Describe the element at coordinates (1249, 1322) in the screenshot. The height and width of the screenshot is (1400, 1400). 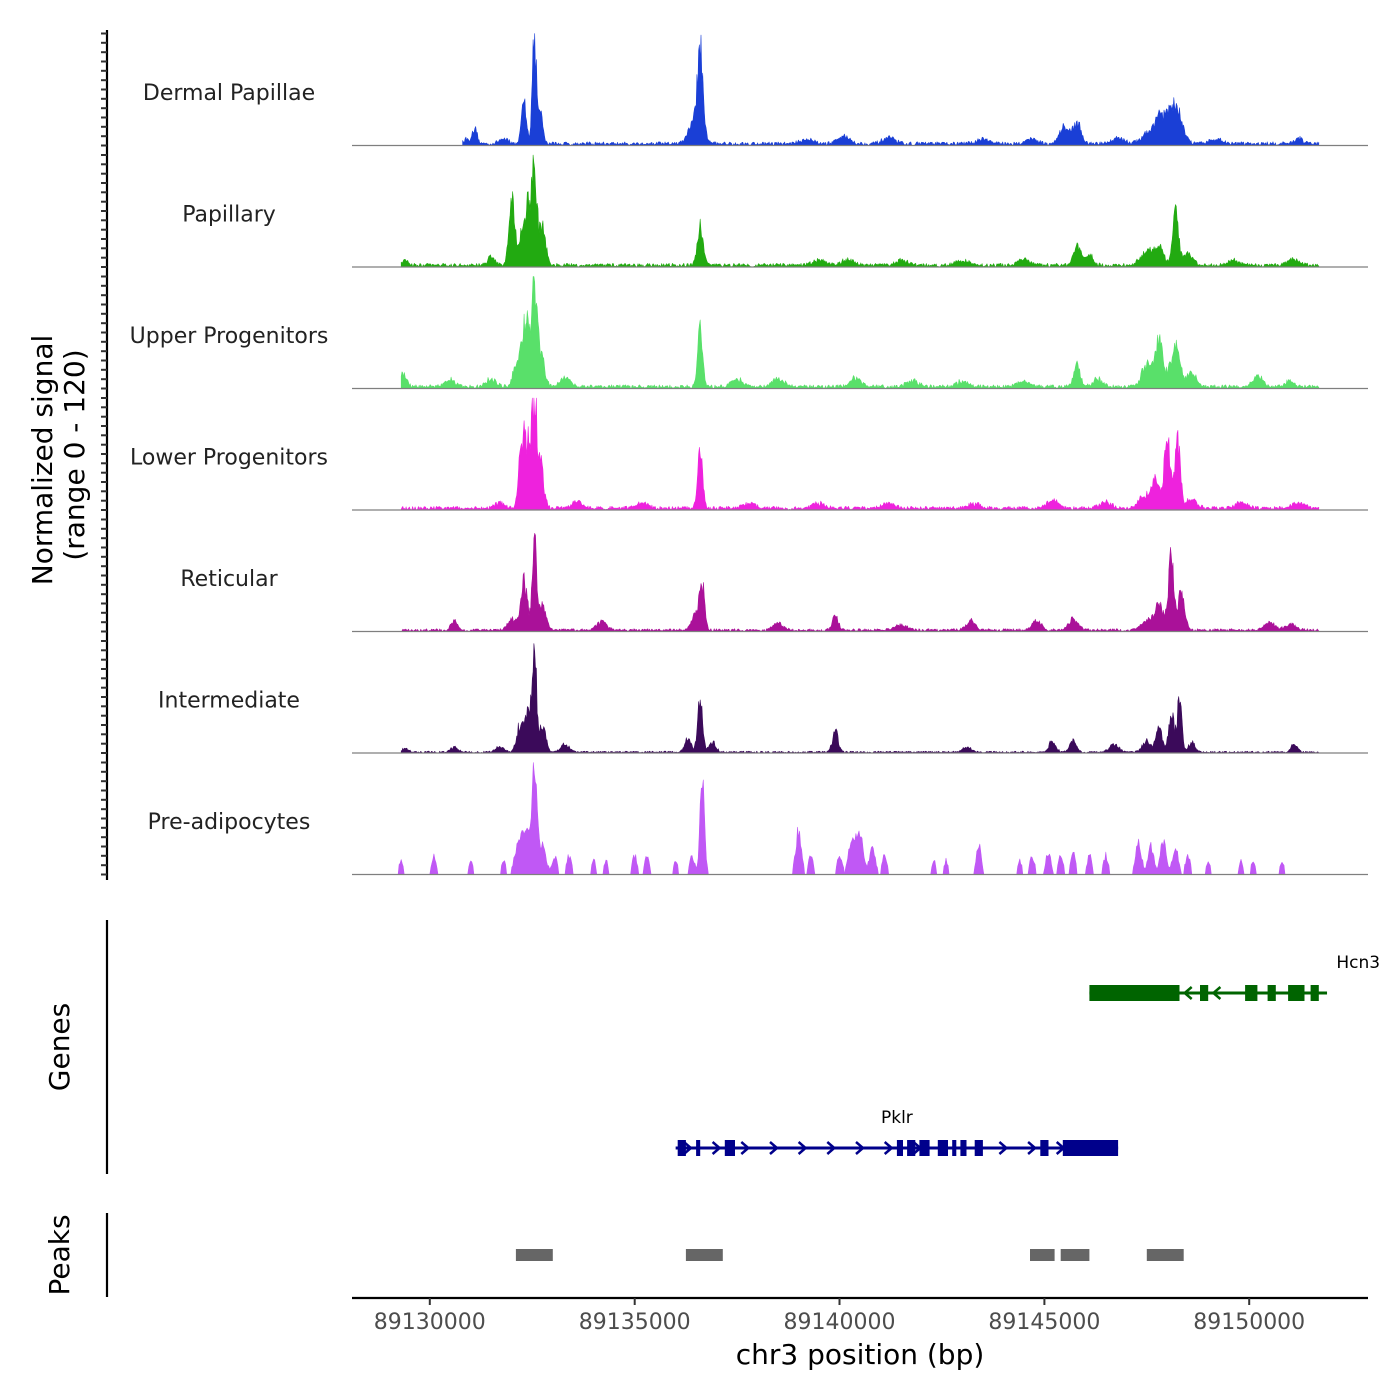
I see `x-tick-label: 89150000` at that location.